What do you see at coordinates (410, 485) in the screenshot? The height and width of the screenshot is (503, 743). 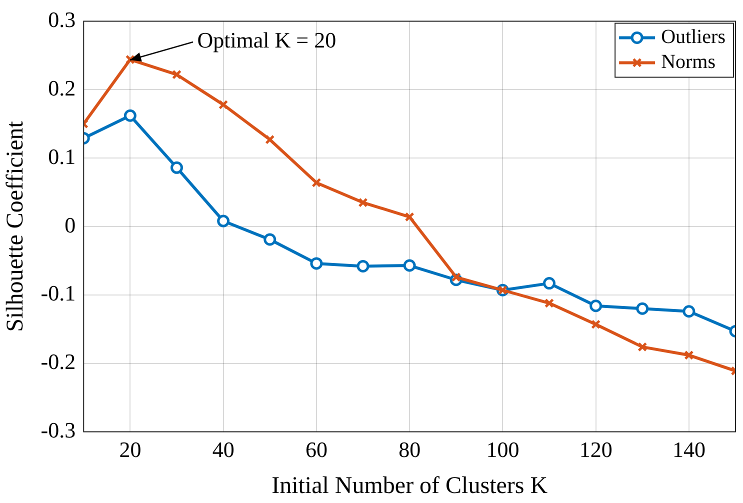 I see `x-axis-title: Initial Number of Clusters K` at bounding box center [410, 485].